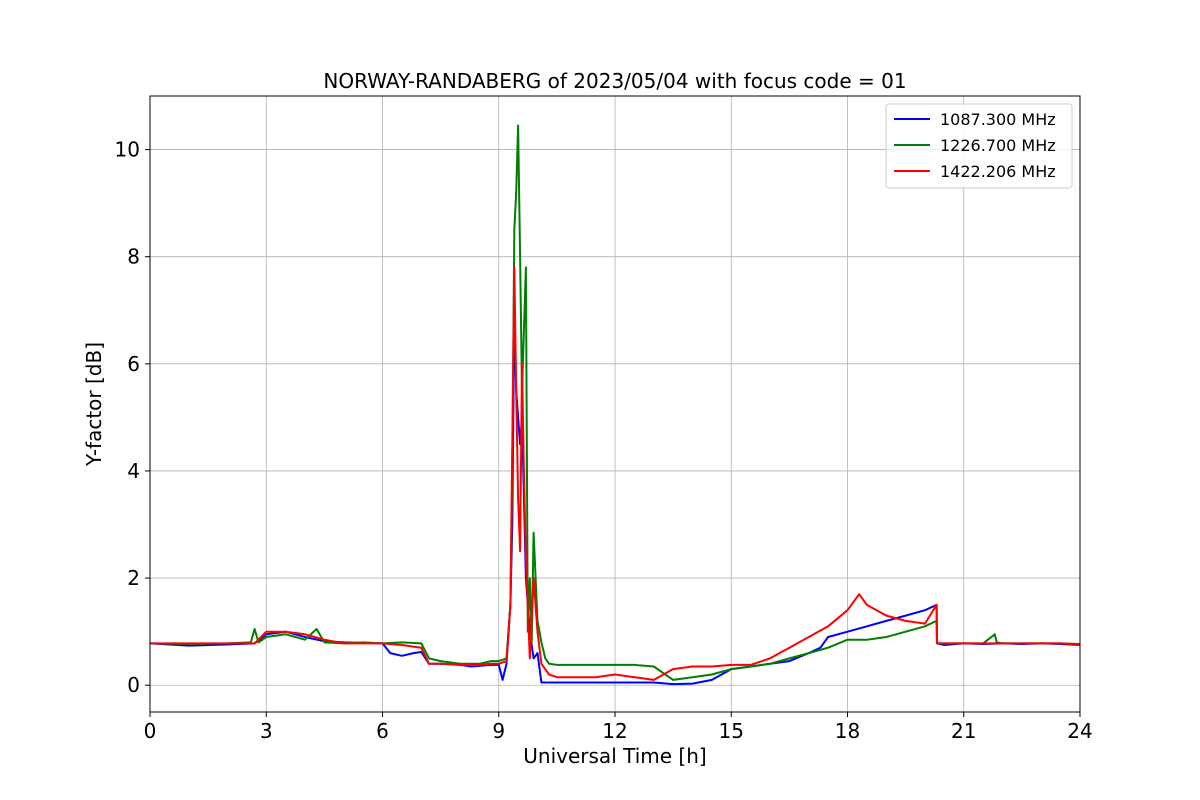  Describe the element at coordinates (94, 404) in the screenshot. I see `y-axis-label: Y-factor [dB]` at that location.